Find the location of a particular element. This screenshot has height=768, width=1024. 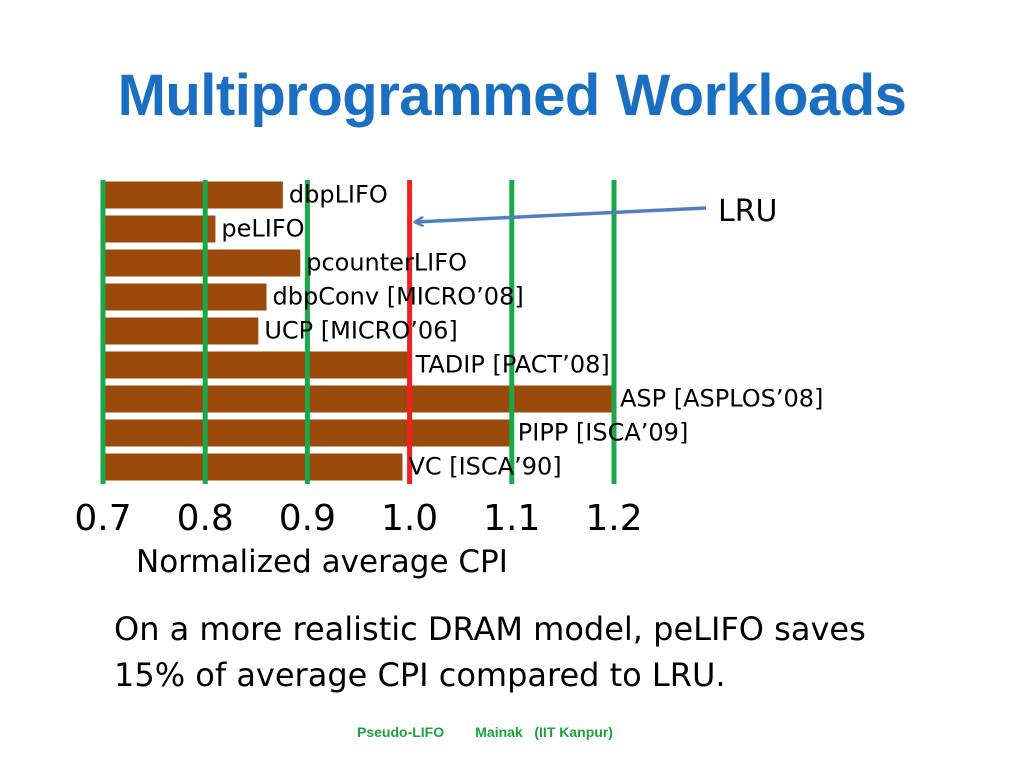

lru-label: LRU is located at coordinates (748, 211).